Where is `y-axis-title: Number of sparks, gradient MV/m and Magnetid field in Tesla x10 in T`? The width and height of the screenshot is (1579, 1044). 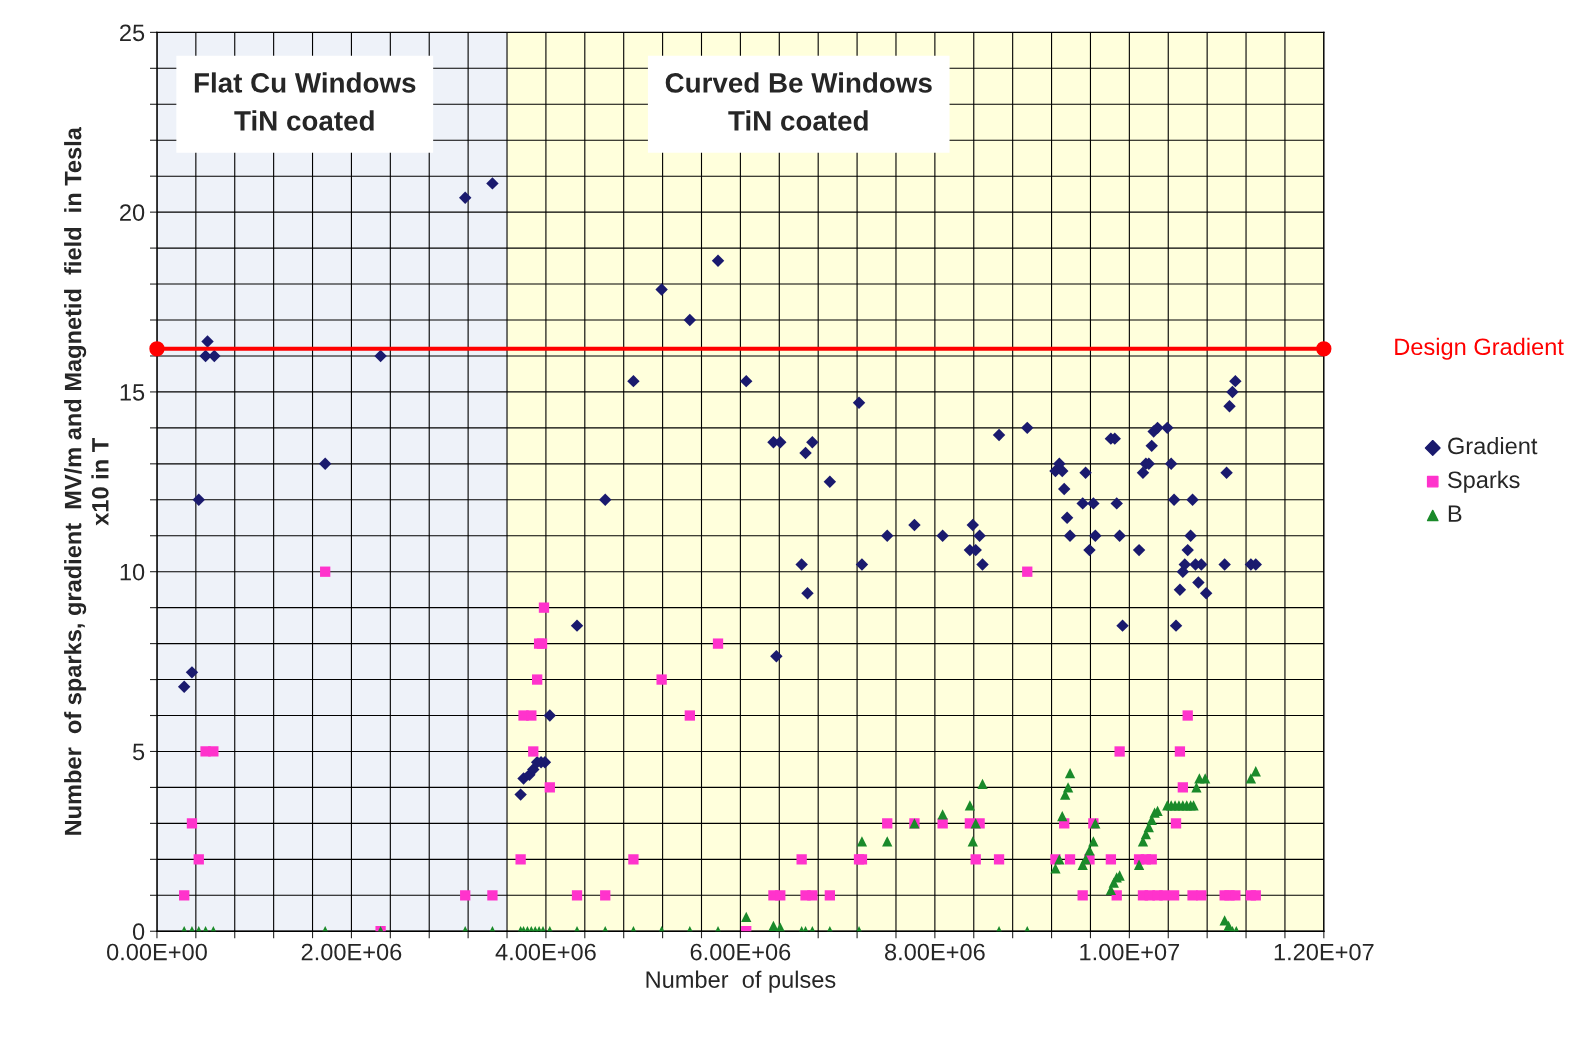 y-axis-title: Number of sparks, gradient MV/m and Magnetid field in Tesla x10 in T is located at coordinates (86, 480).